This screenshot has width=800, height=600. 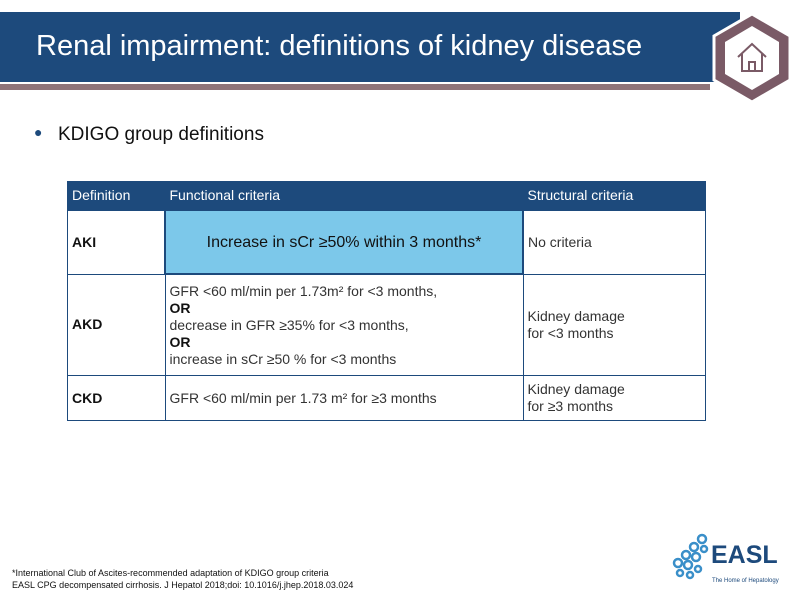 I want to click on definition-cell: CKD, so click(x=116, y=398).